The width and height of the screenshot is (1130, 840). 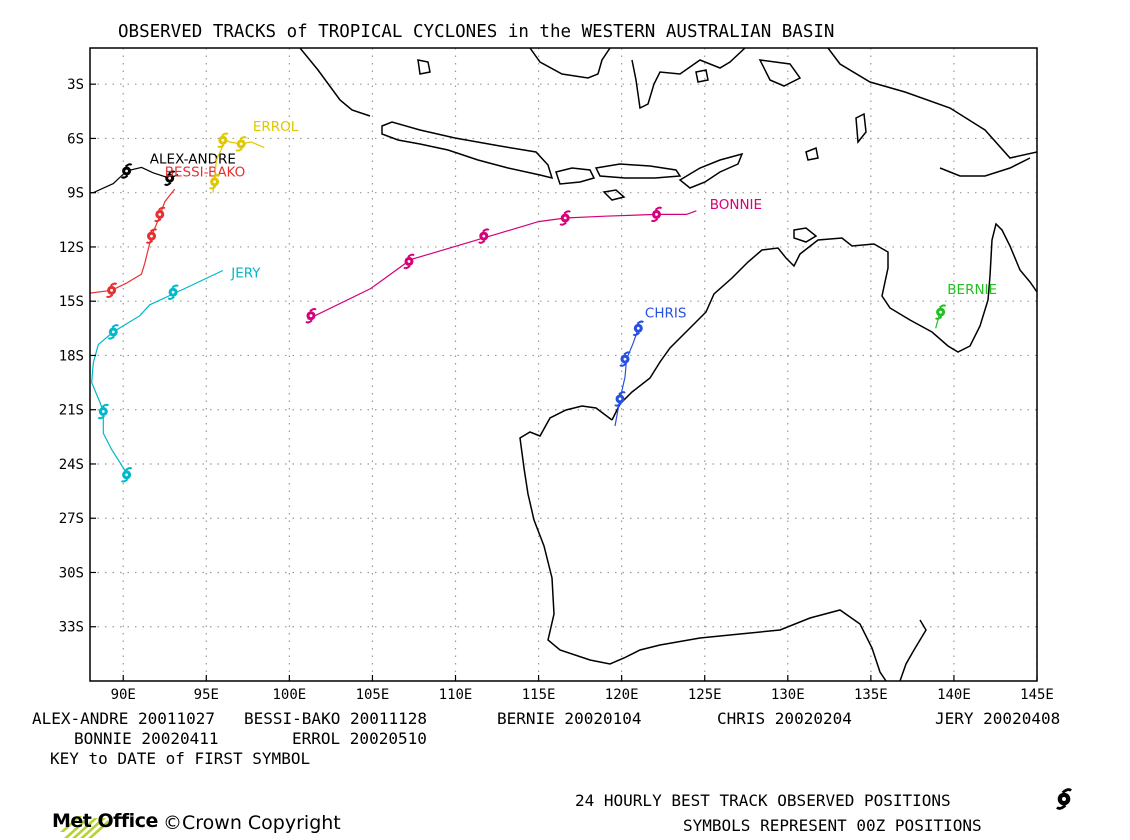 I want to click on y-tick-label: 30S, so click(x=71, y=573).